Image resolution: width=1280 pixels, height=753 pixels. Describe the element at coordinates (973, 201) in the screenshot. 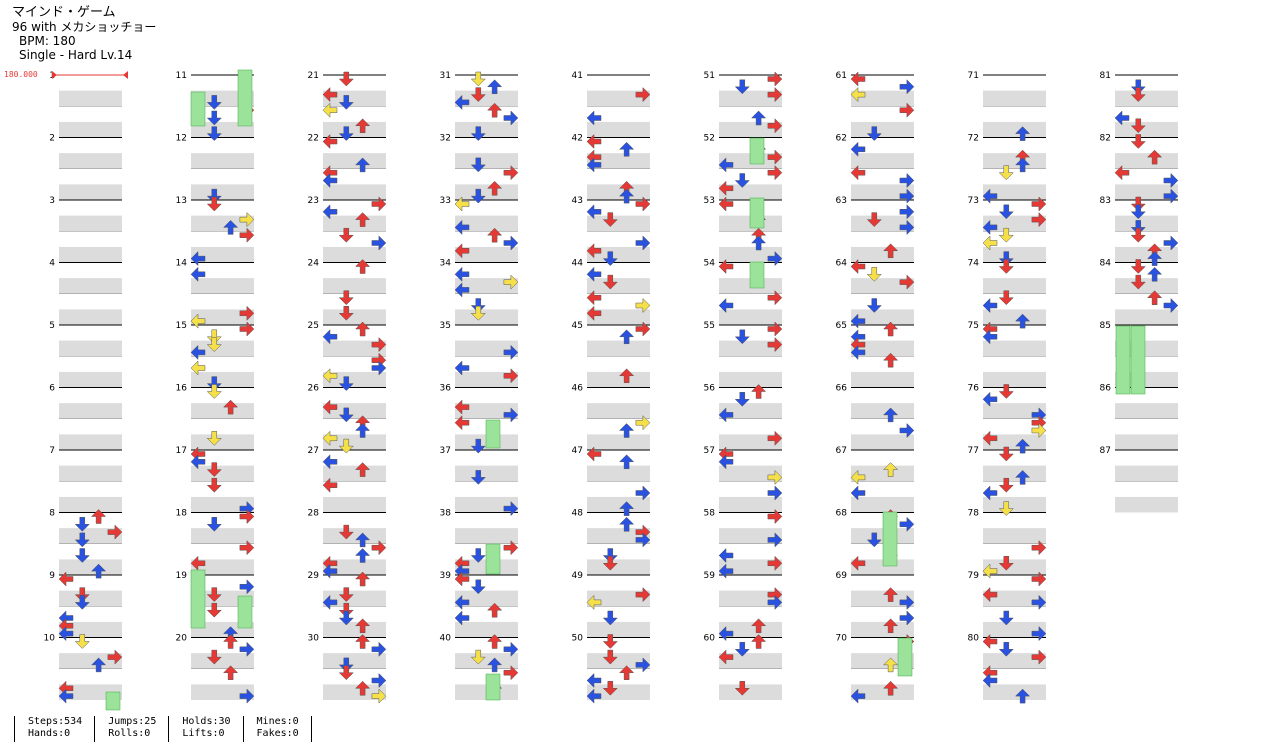

I see `measure-number: 73` at that location.